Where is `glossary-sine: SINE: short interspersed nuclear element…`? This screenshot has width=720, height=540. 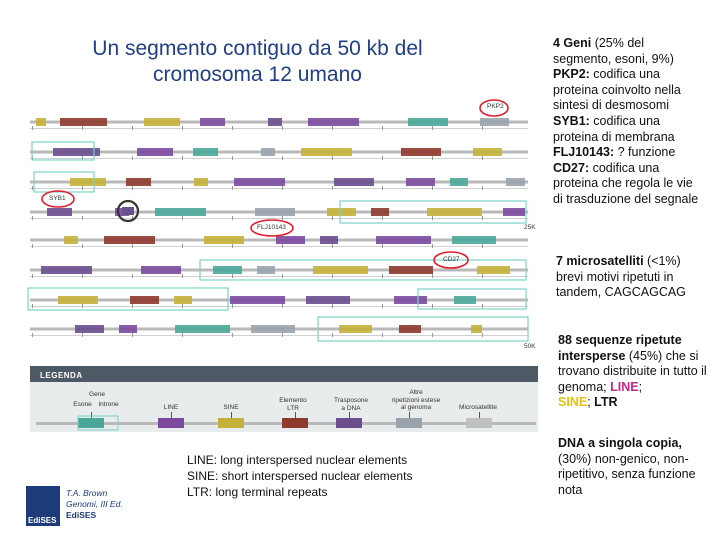
glossary-sine: SINE: short interspersed nuclear element… is located at coordinates (300, 476).